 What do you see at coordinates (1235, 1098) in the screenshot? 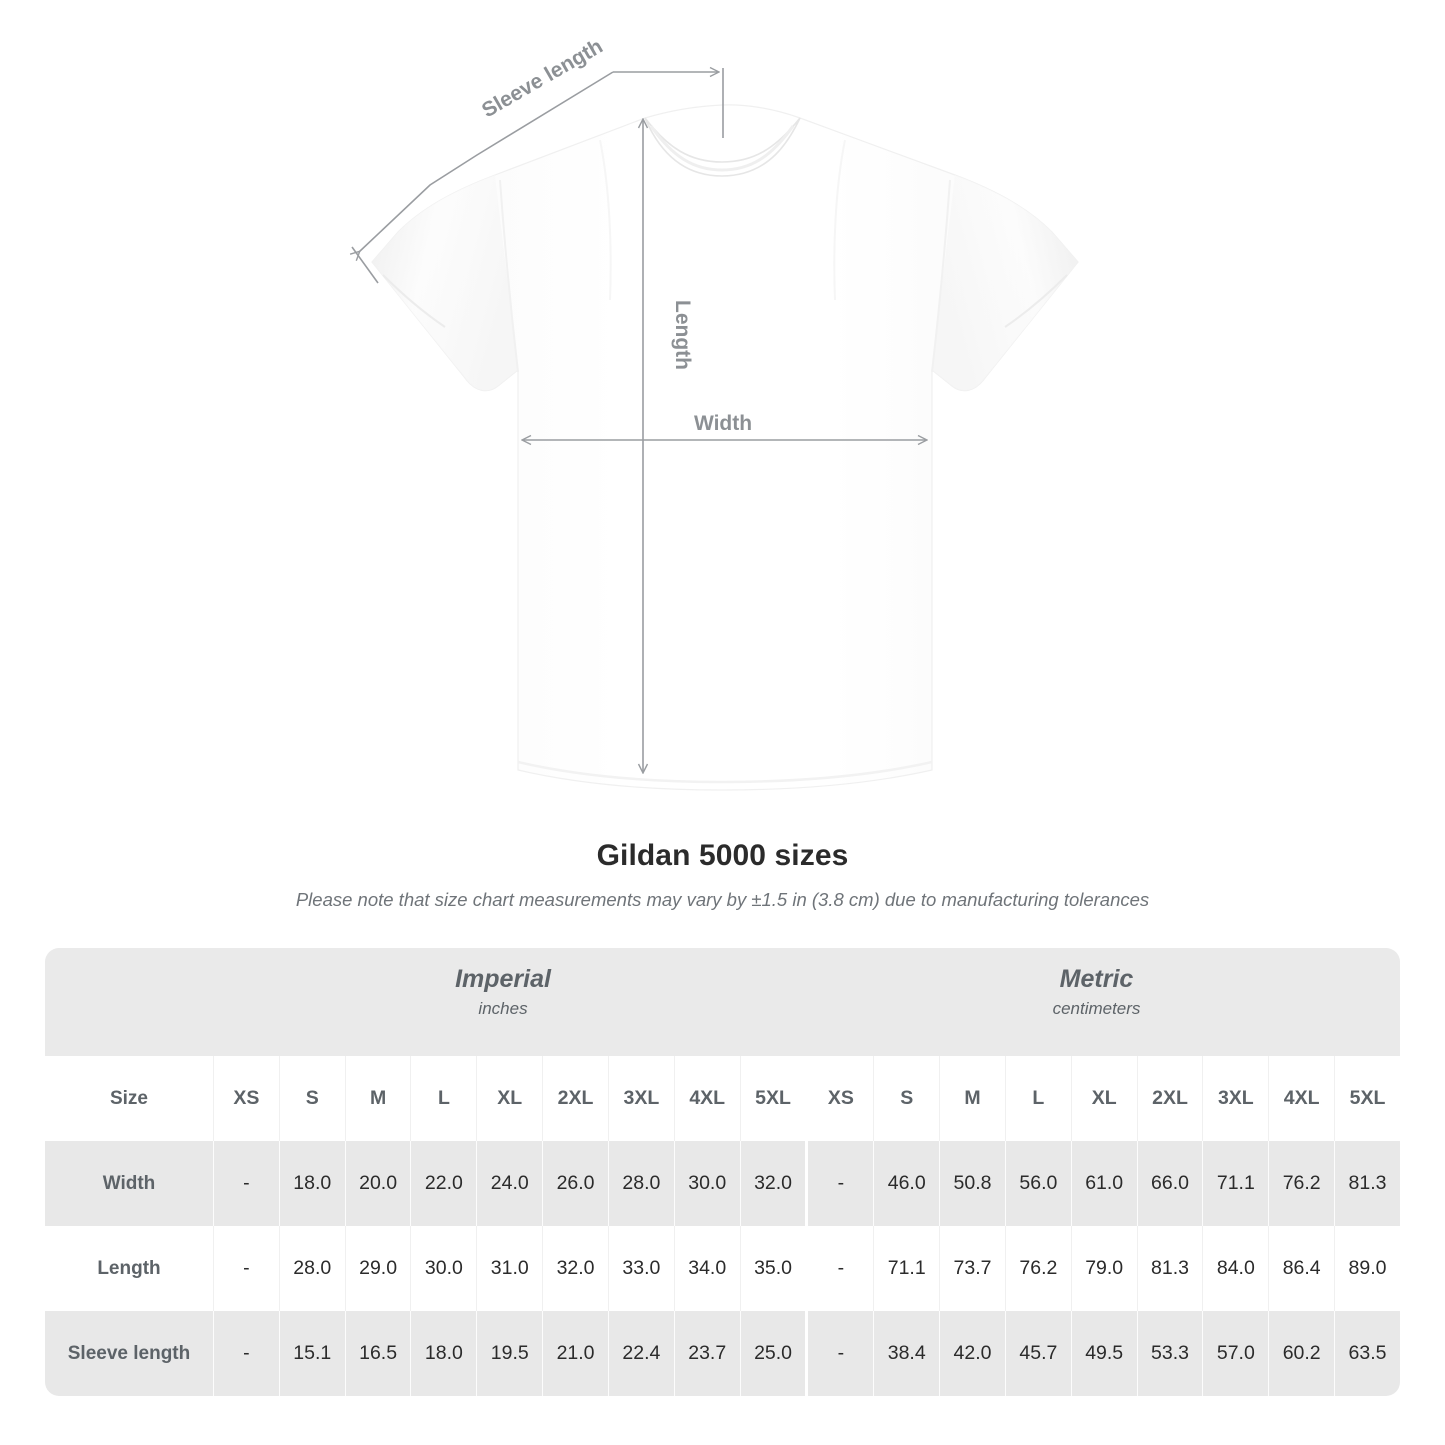
I see `column-header-metric-3xl: 3XL` at bounding box center [1235, 1098].